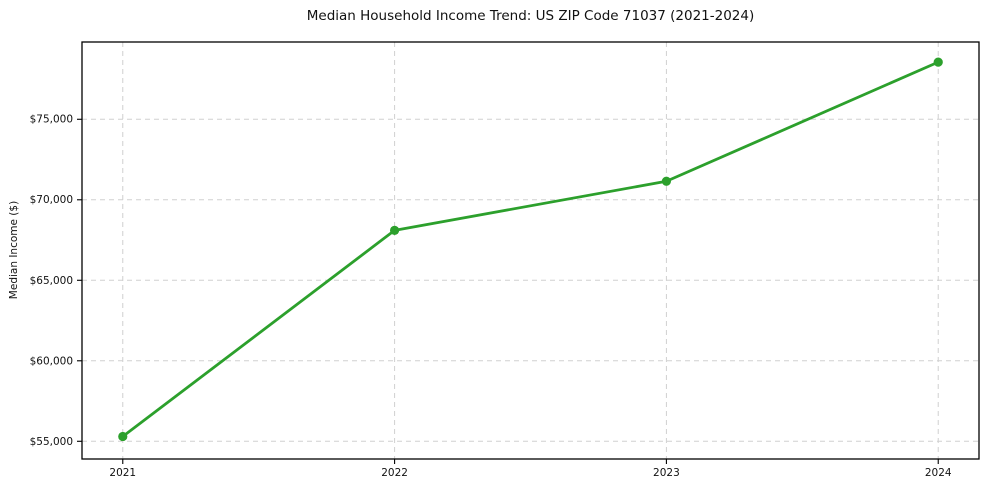 The image size is (989, 490). I want to click on y-tick-label: $60,000, so click(51, 361).